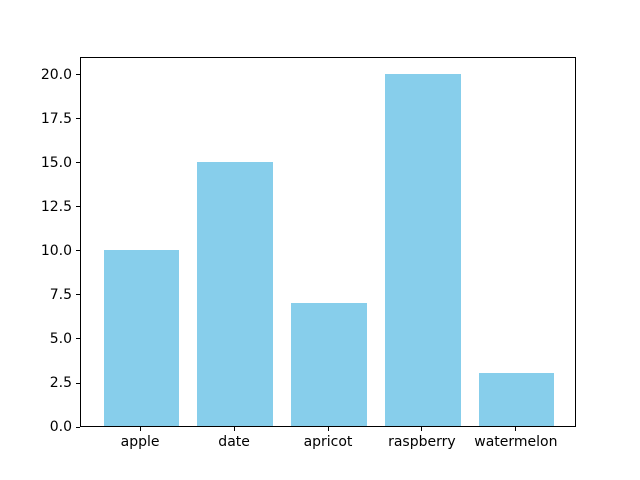 Image resolution: width=640 pixels, height=480 pixels. I want to click on y-tick-label: 10.0, so click(56, 250).